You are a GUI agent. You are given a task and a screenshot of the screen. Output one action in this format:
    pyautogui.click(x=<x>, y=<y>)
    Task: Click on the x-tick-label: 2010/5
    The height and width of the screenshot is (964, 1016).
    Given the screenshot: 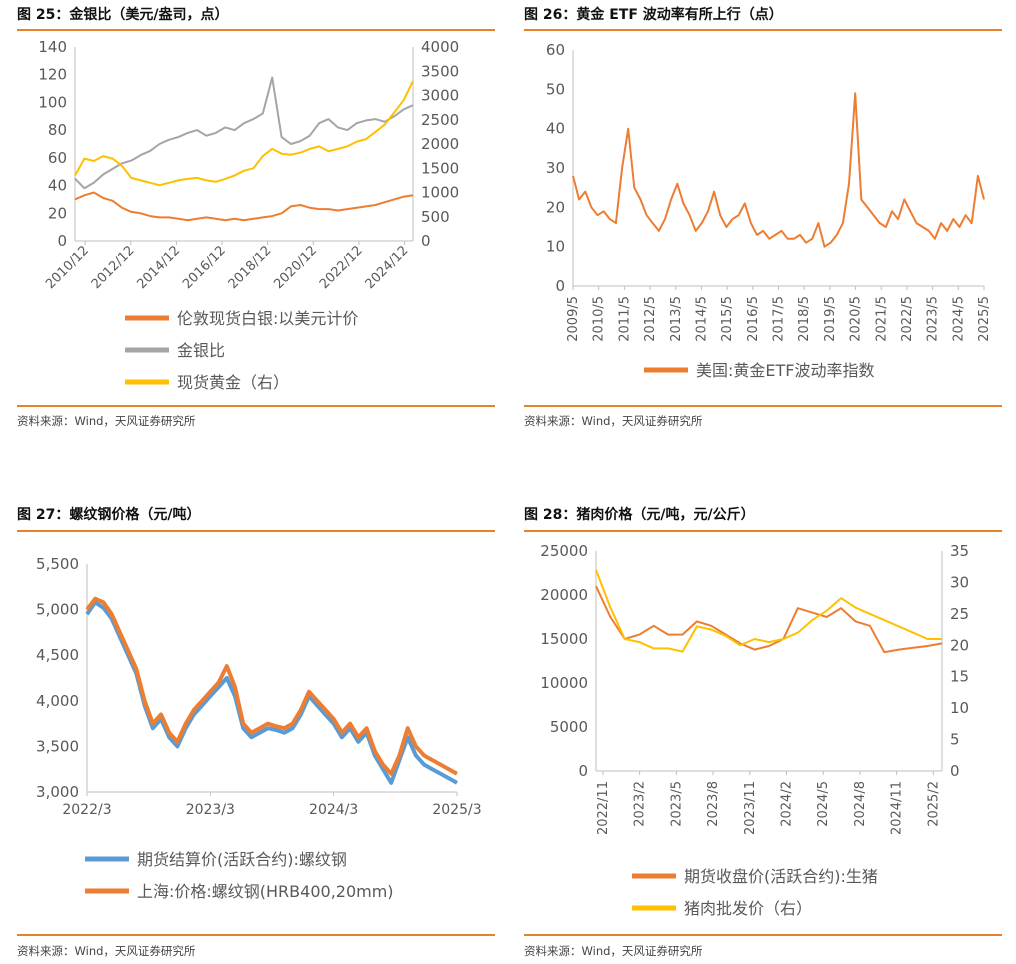 What is the action you would take?
    pyautogui.click(x=599, y=319)
    